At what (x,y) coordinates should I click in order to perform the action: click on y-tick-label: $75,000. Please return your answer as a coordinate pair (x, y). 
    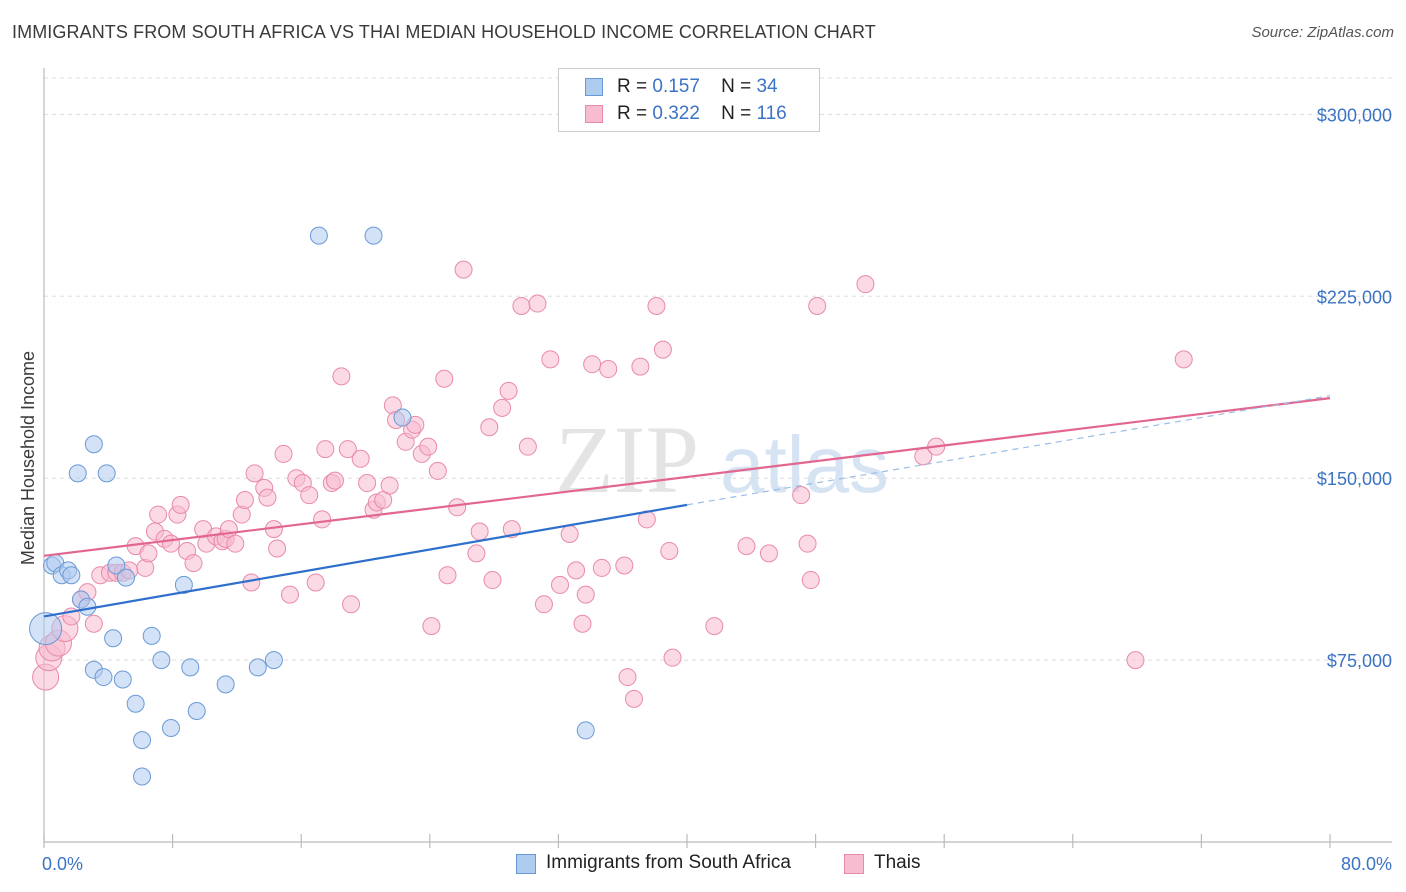
    Looking at the image, I should click on (1359, 661).